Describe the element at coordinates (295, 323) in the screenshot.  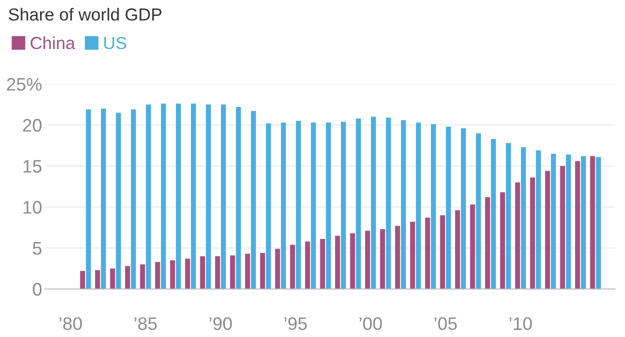
I see `x-tick-label: ’95` at that location.